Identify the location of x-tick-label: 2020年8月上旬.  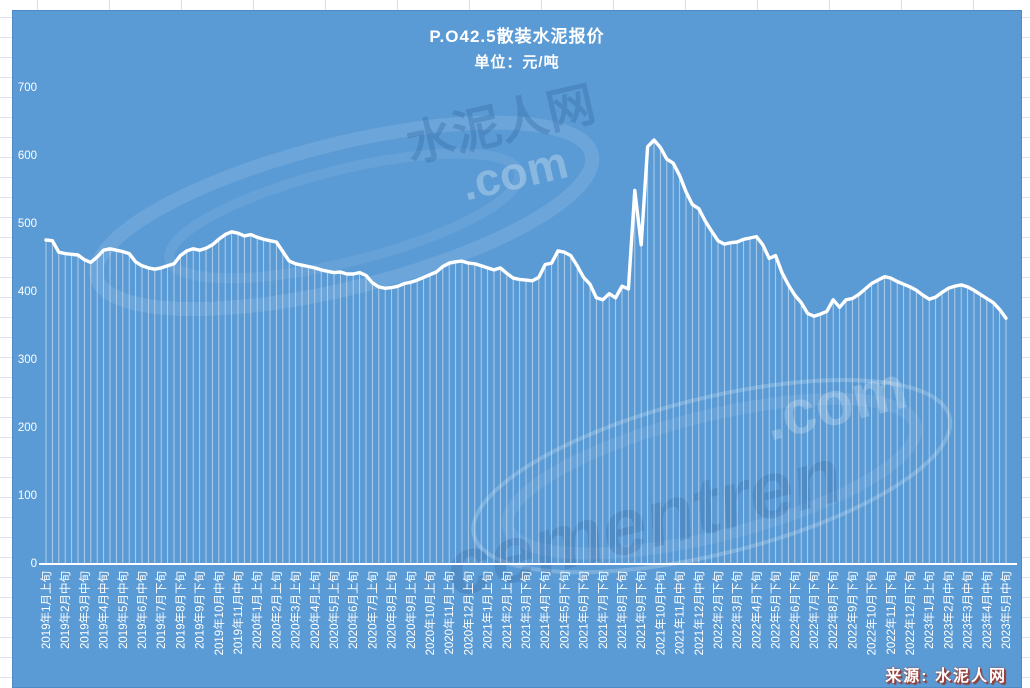
(392, 610).